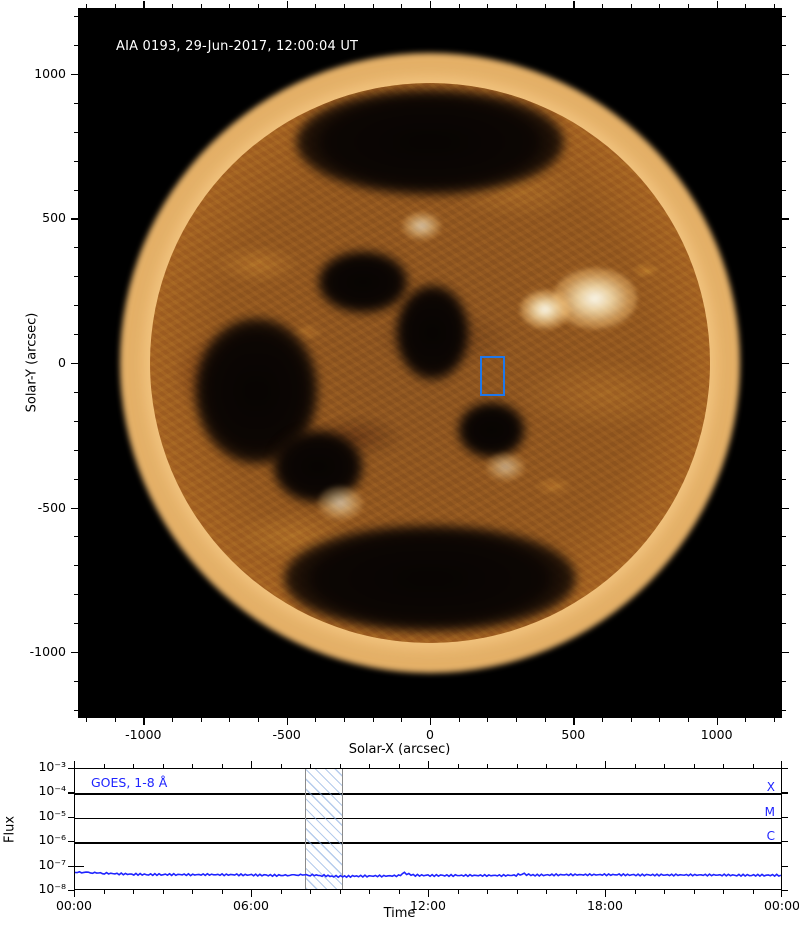  I want to click on active-region-south, so click(506, 466).